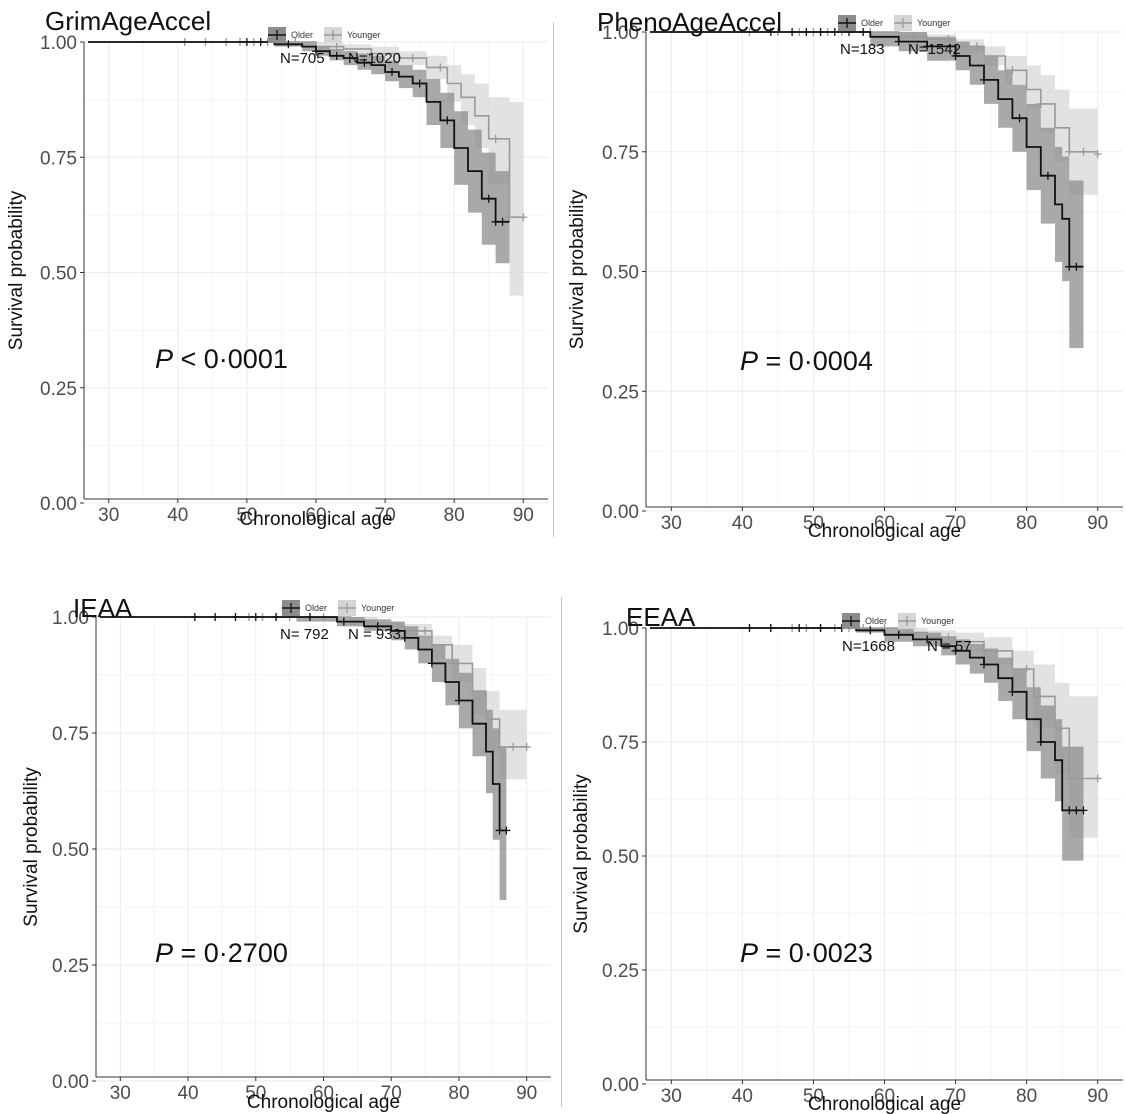 This screenshot has height=1114, width=1126. I want to click on legend-label-younger: Younger, so click(377, 608).